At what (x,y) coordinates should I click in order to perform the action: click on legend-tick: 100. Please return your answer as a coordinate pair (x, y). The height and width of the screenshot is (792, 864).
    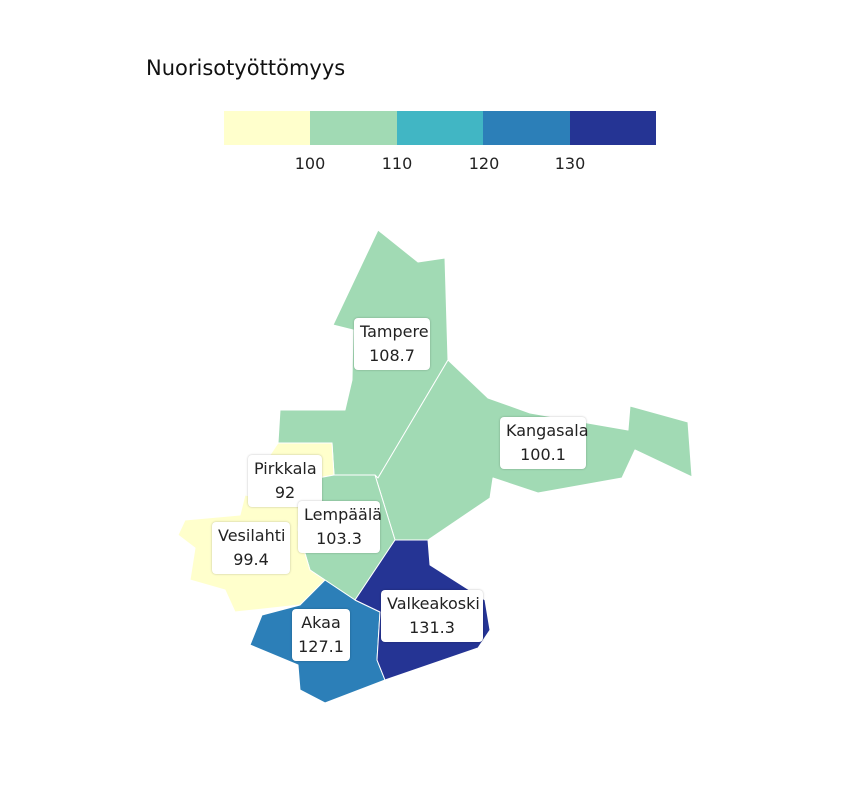
    Looking at the image, I should click on (310, 163).